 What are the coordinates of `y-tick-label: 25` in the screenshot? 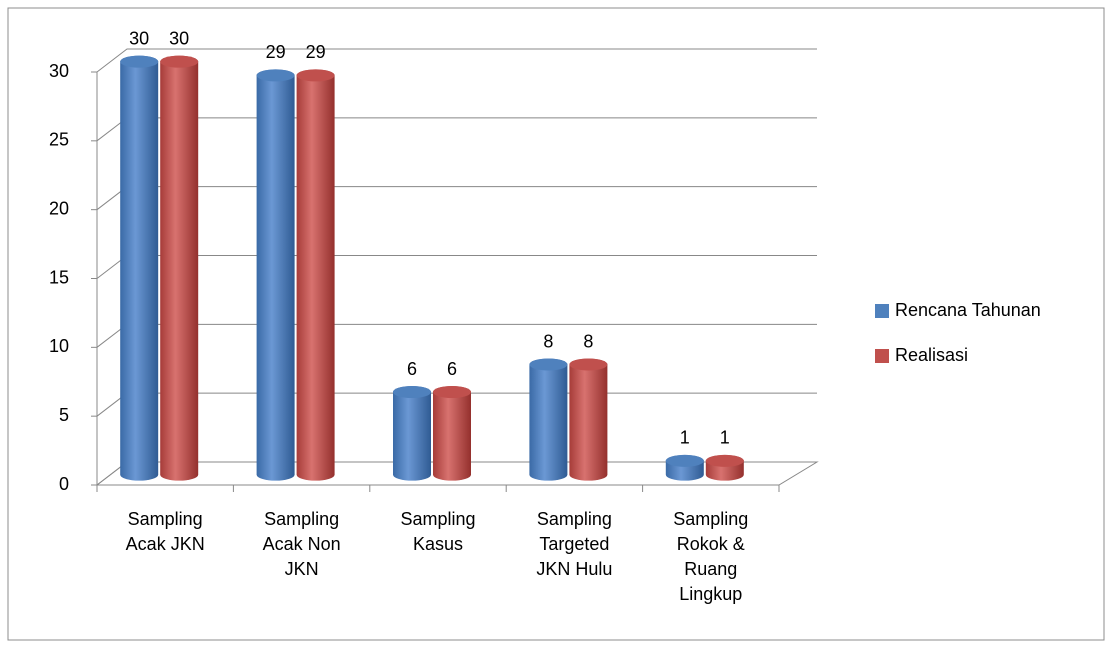 It's located at (59, 140).